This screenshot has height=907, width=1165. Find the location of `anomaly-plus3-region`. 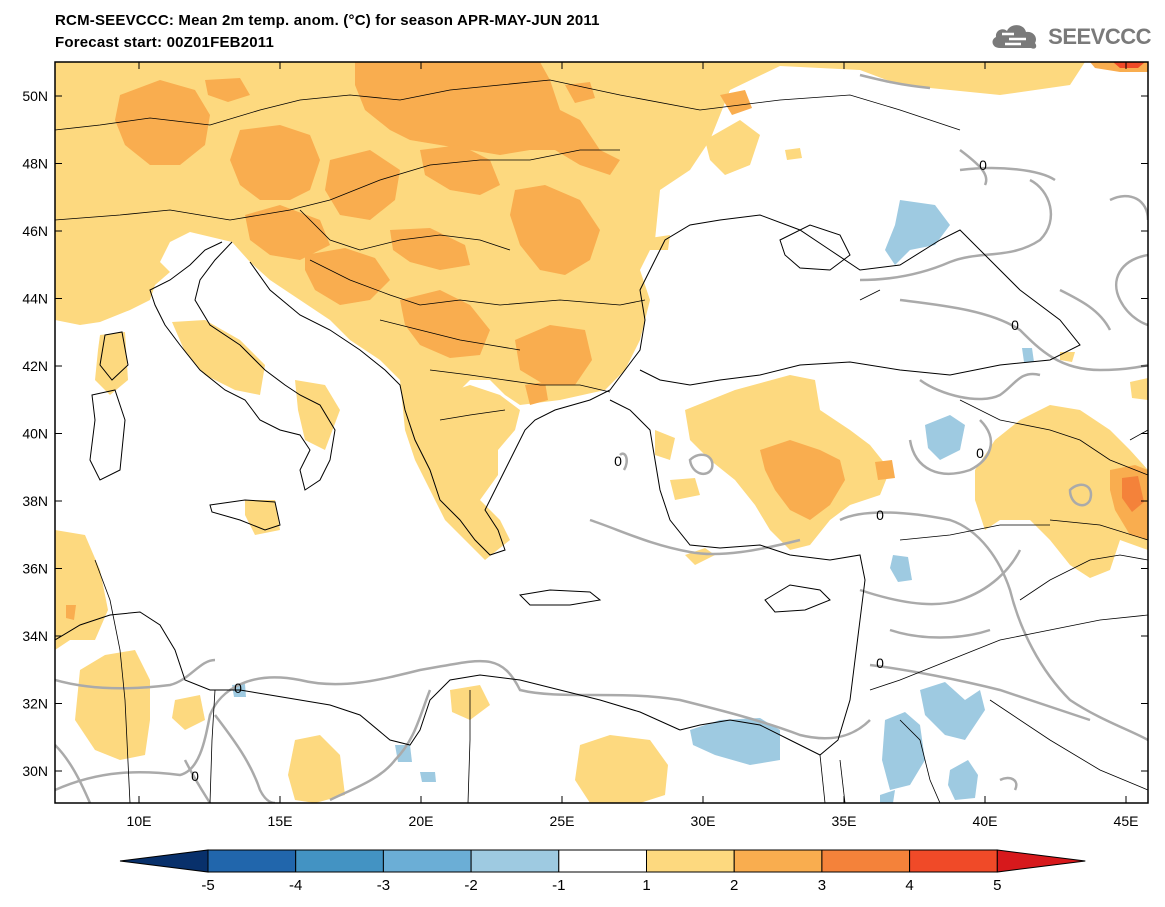

anomaly-plus3-region is located at coordinates (1129, 65).